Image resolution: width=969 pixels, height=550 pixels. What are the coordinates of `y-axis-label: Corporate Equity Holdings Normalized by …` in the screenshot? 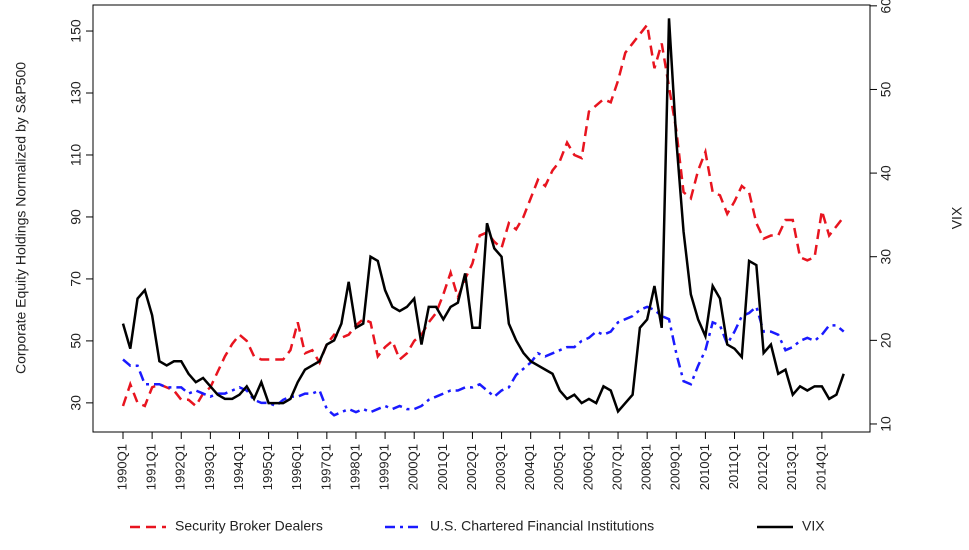 It's located at (21, 218).